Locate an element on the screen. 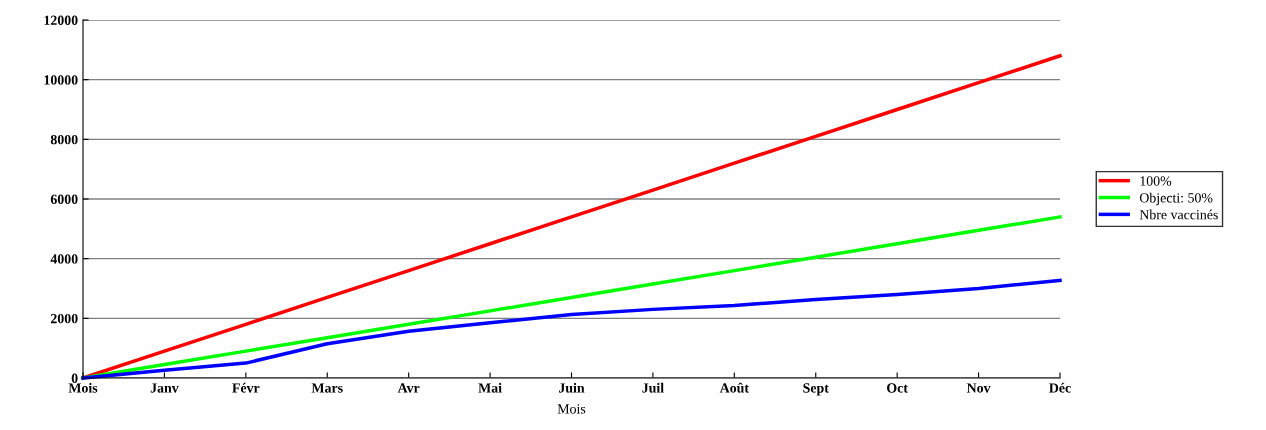 This screenshot has width=1266, height=430. x-tick-label: Avr is located at coordinates (408, 388).